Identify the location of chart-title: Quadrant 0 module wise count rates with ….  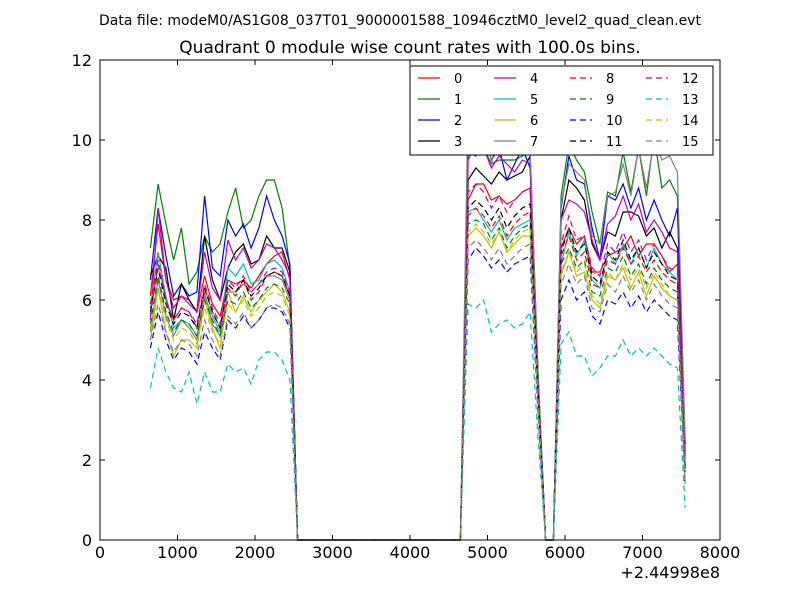
(409, 48).